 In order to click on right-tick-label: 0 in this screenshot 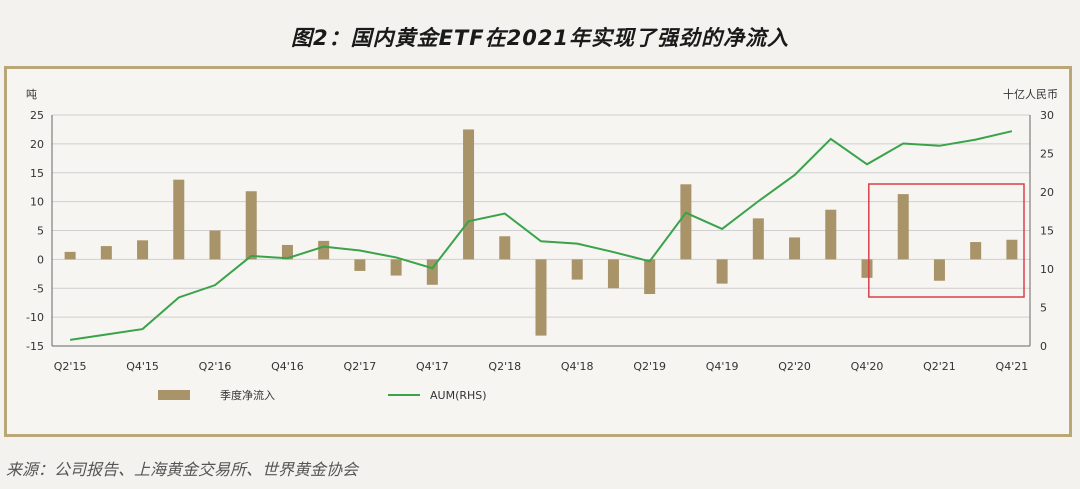, I will do `click(1043, 346)`.